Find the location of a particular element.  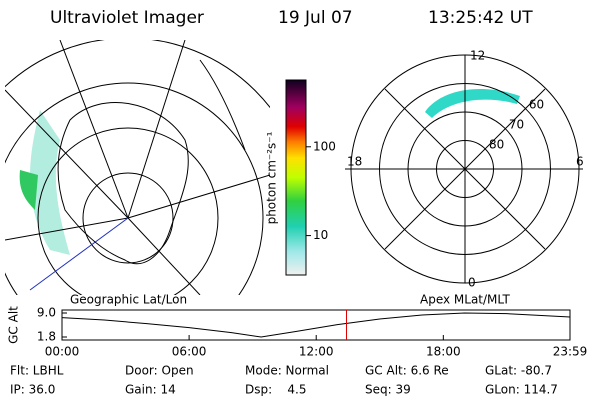

status-field: Gain: 14 is located at coordinates (150, 390).